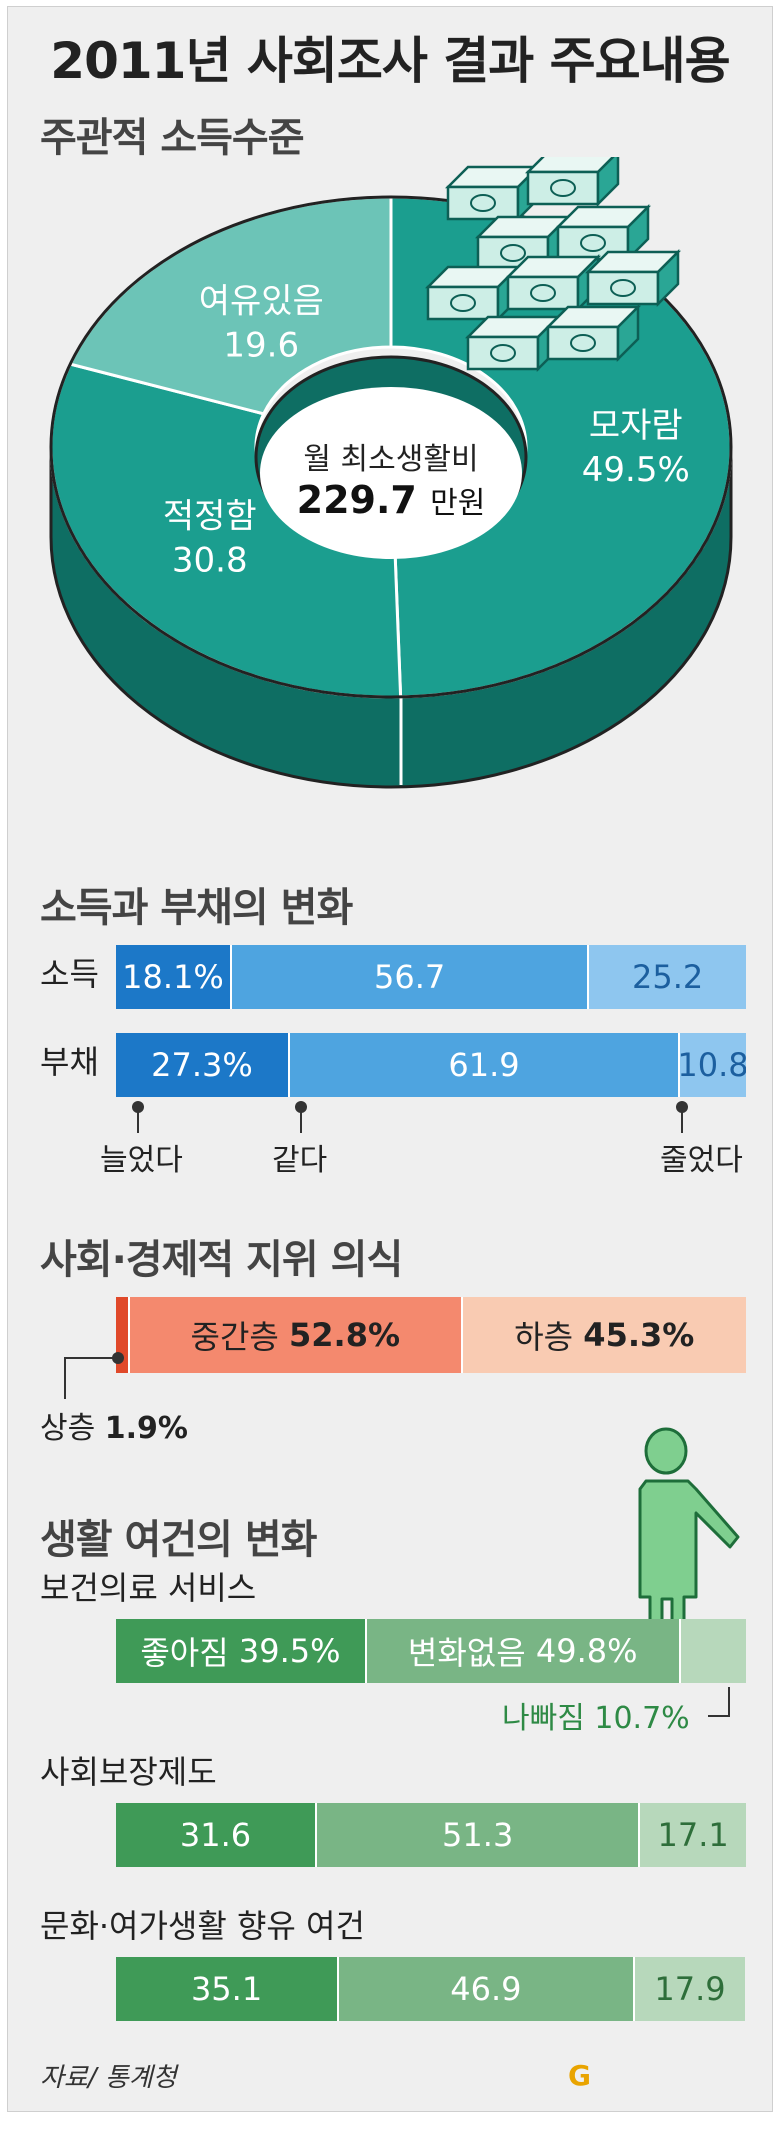  What do you see at coordinates (146, 1428) in the screenshot?
I see `status-upper-value: 1.9%` at bounding box center [146, 1428].